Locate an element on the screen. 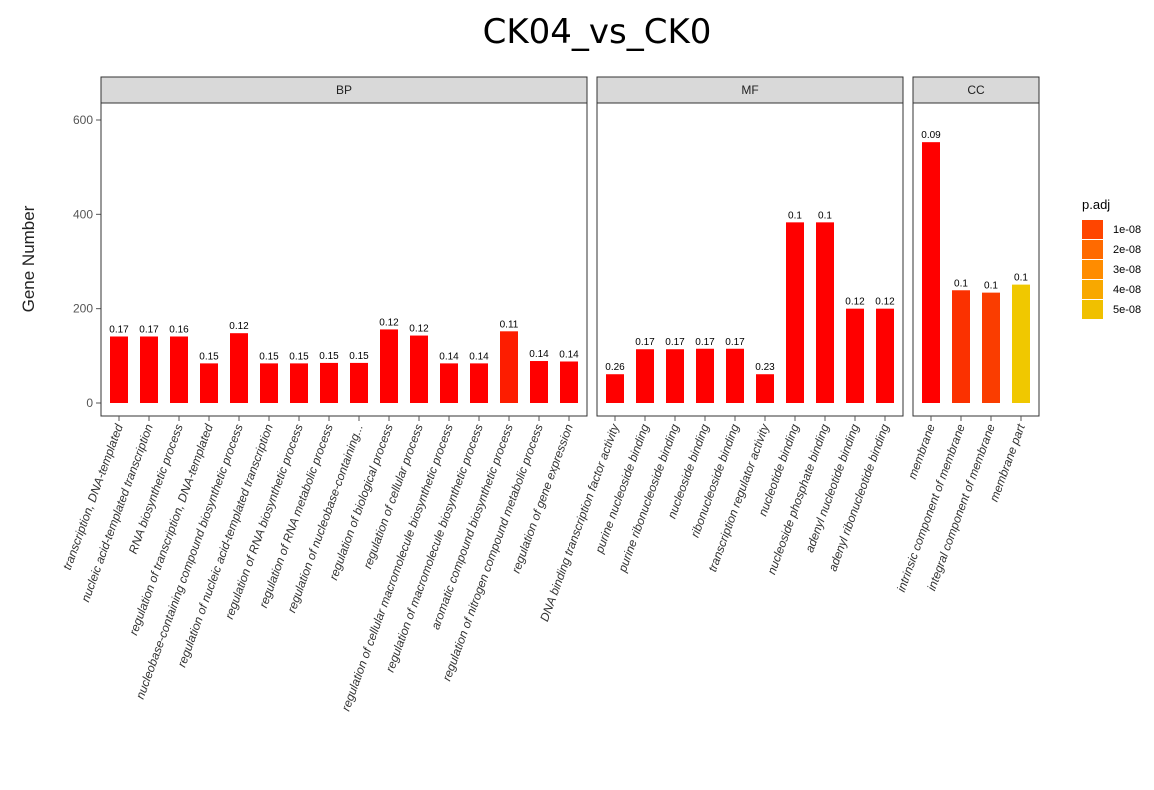 Image resolution: width=1154 pixels, height=790 pixels. bar-value-label: 0.09 is located at coordinates (931, 135).